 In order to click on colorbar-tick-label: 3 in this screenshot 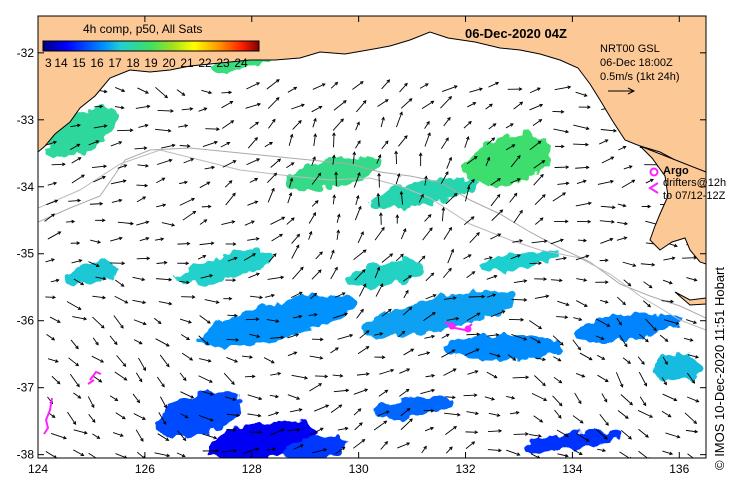, I will do `click(48, 63)`.